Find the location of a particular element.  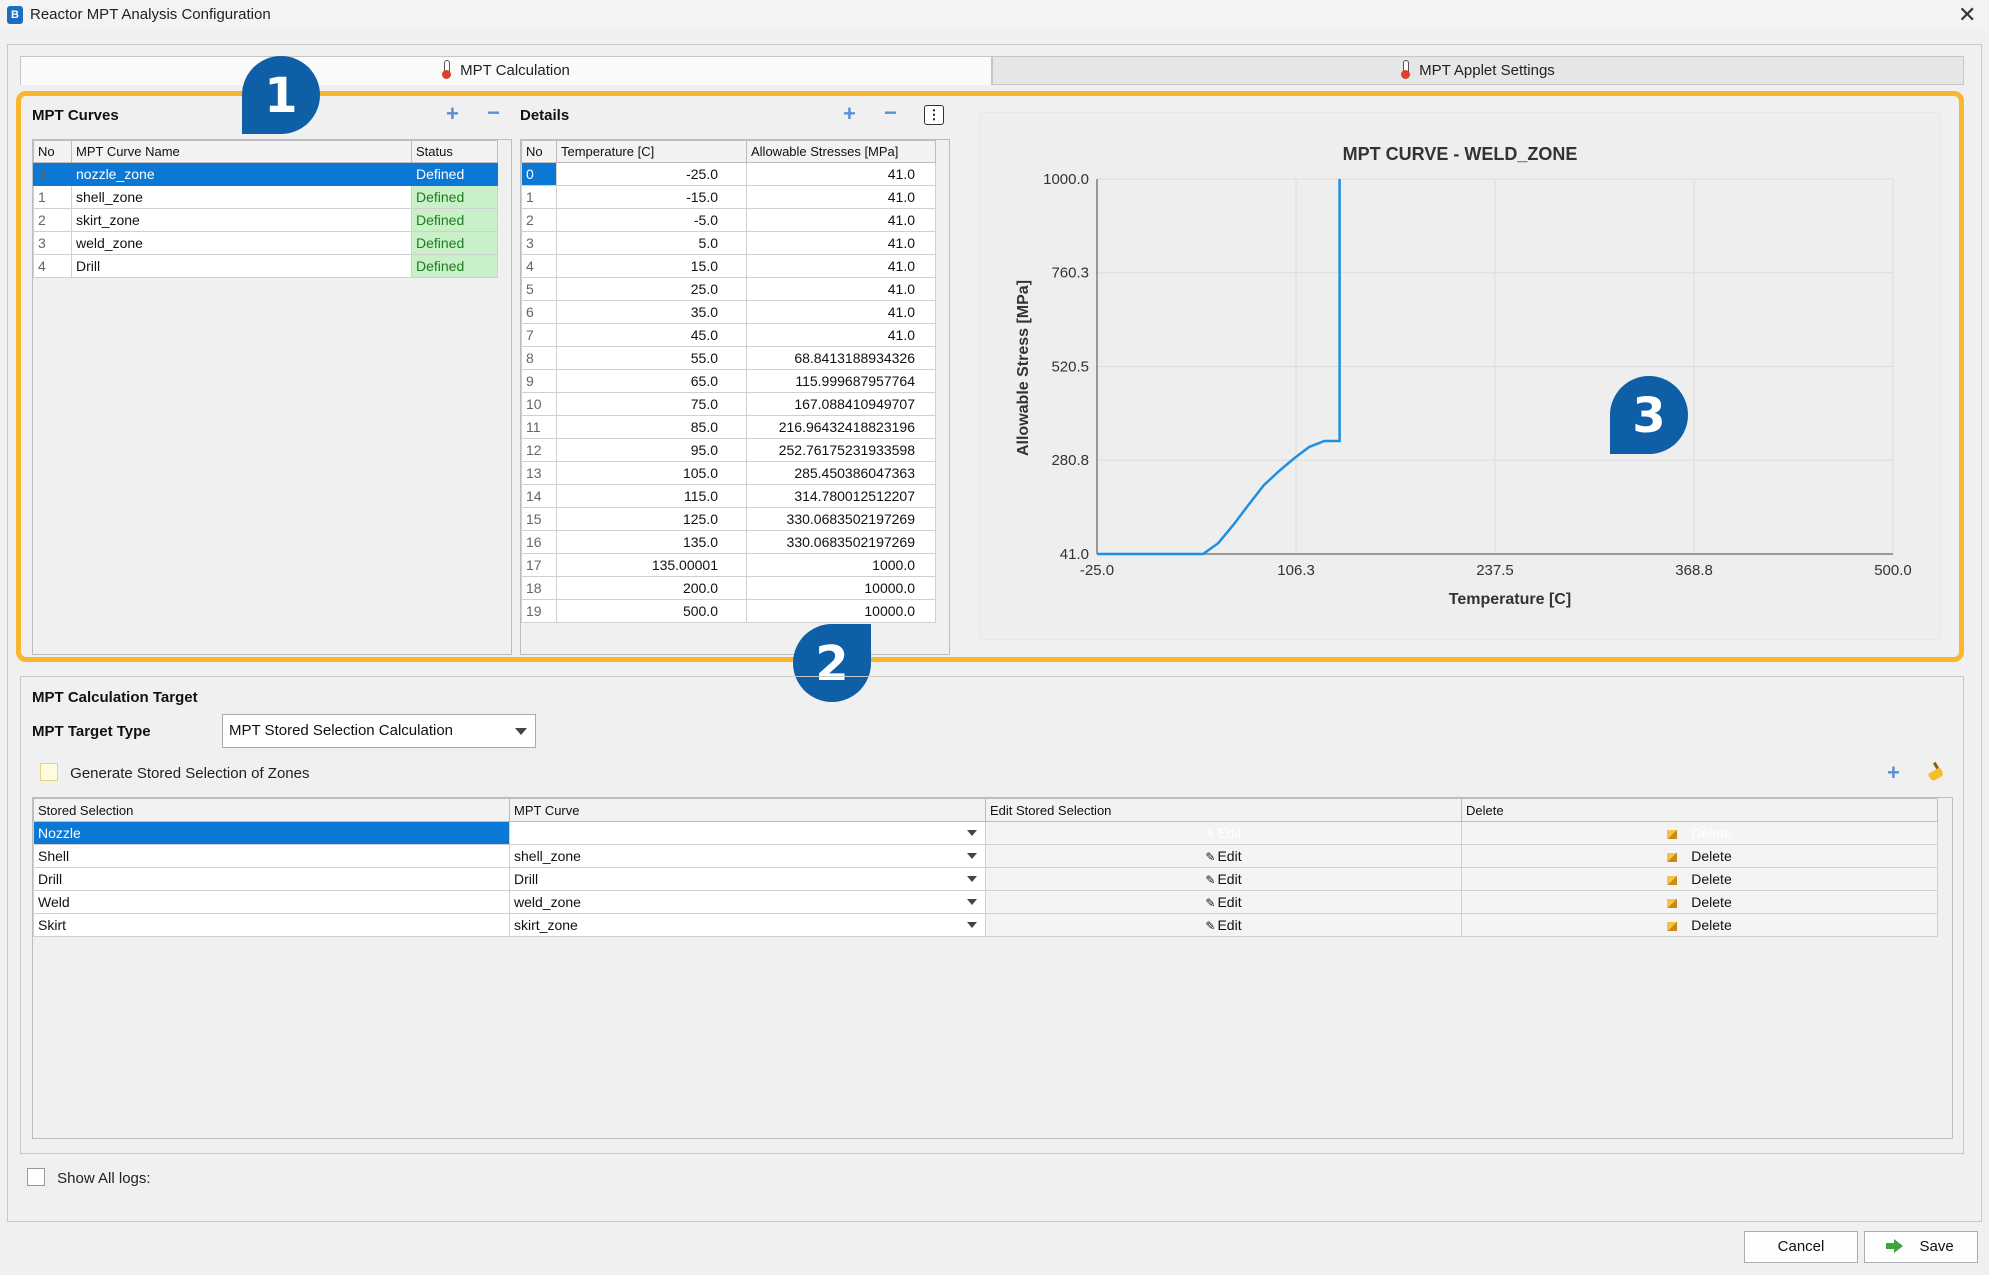

x-tick-label: 500.0 is located at coordinates (1893, 570).